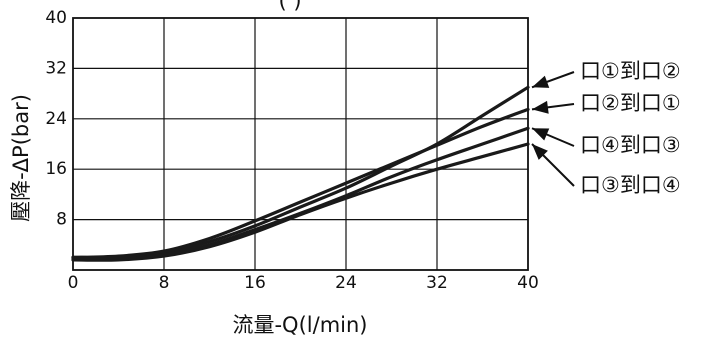 Image resolution: width=709 pixels, height=340 pixels. What do you see at coordinates (630, 71) in the screenshot?
I see `legend-label-1: 口①到口②` at bounding box center [630, 71].